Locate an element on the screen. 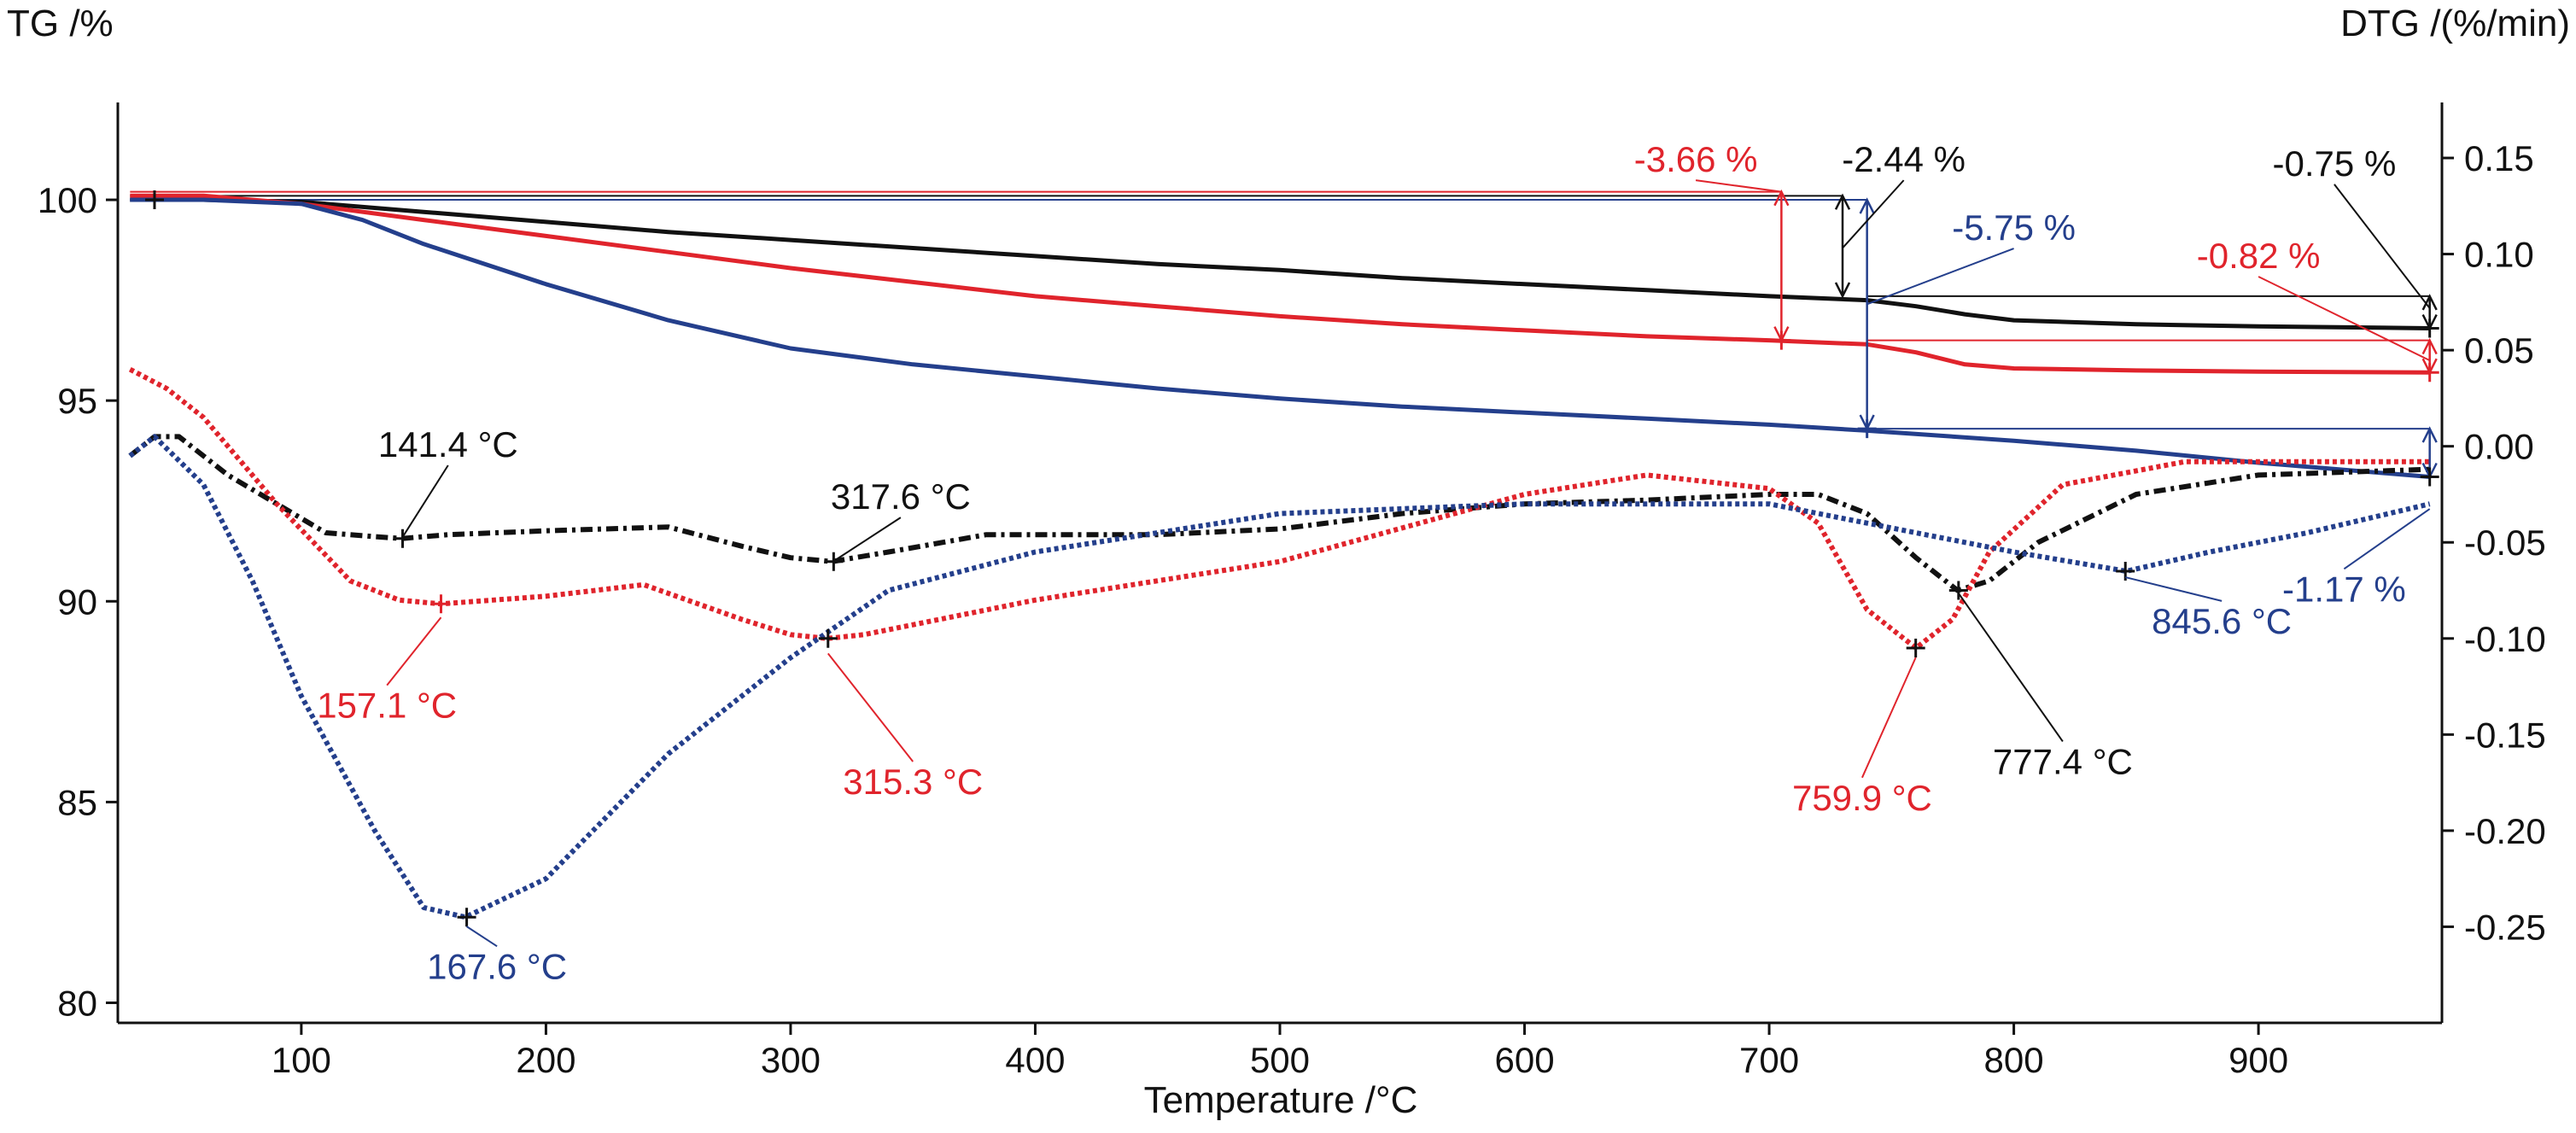  x-tick-label-400: 400 is located at coordinates (1035, 1060).